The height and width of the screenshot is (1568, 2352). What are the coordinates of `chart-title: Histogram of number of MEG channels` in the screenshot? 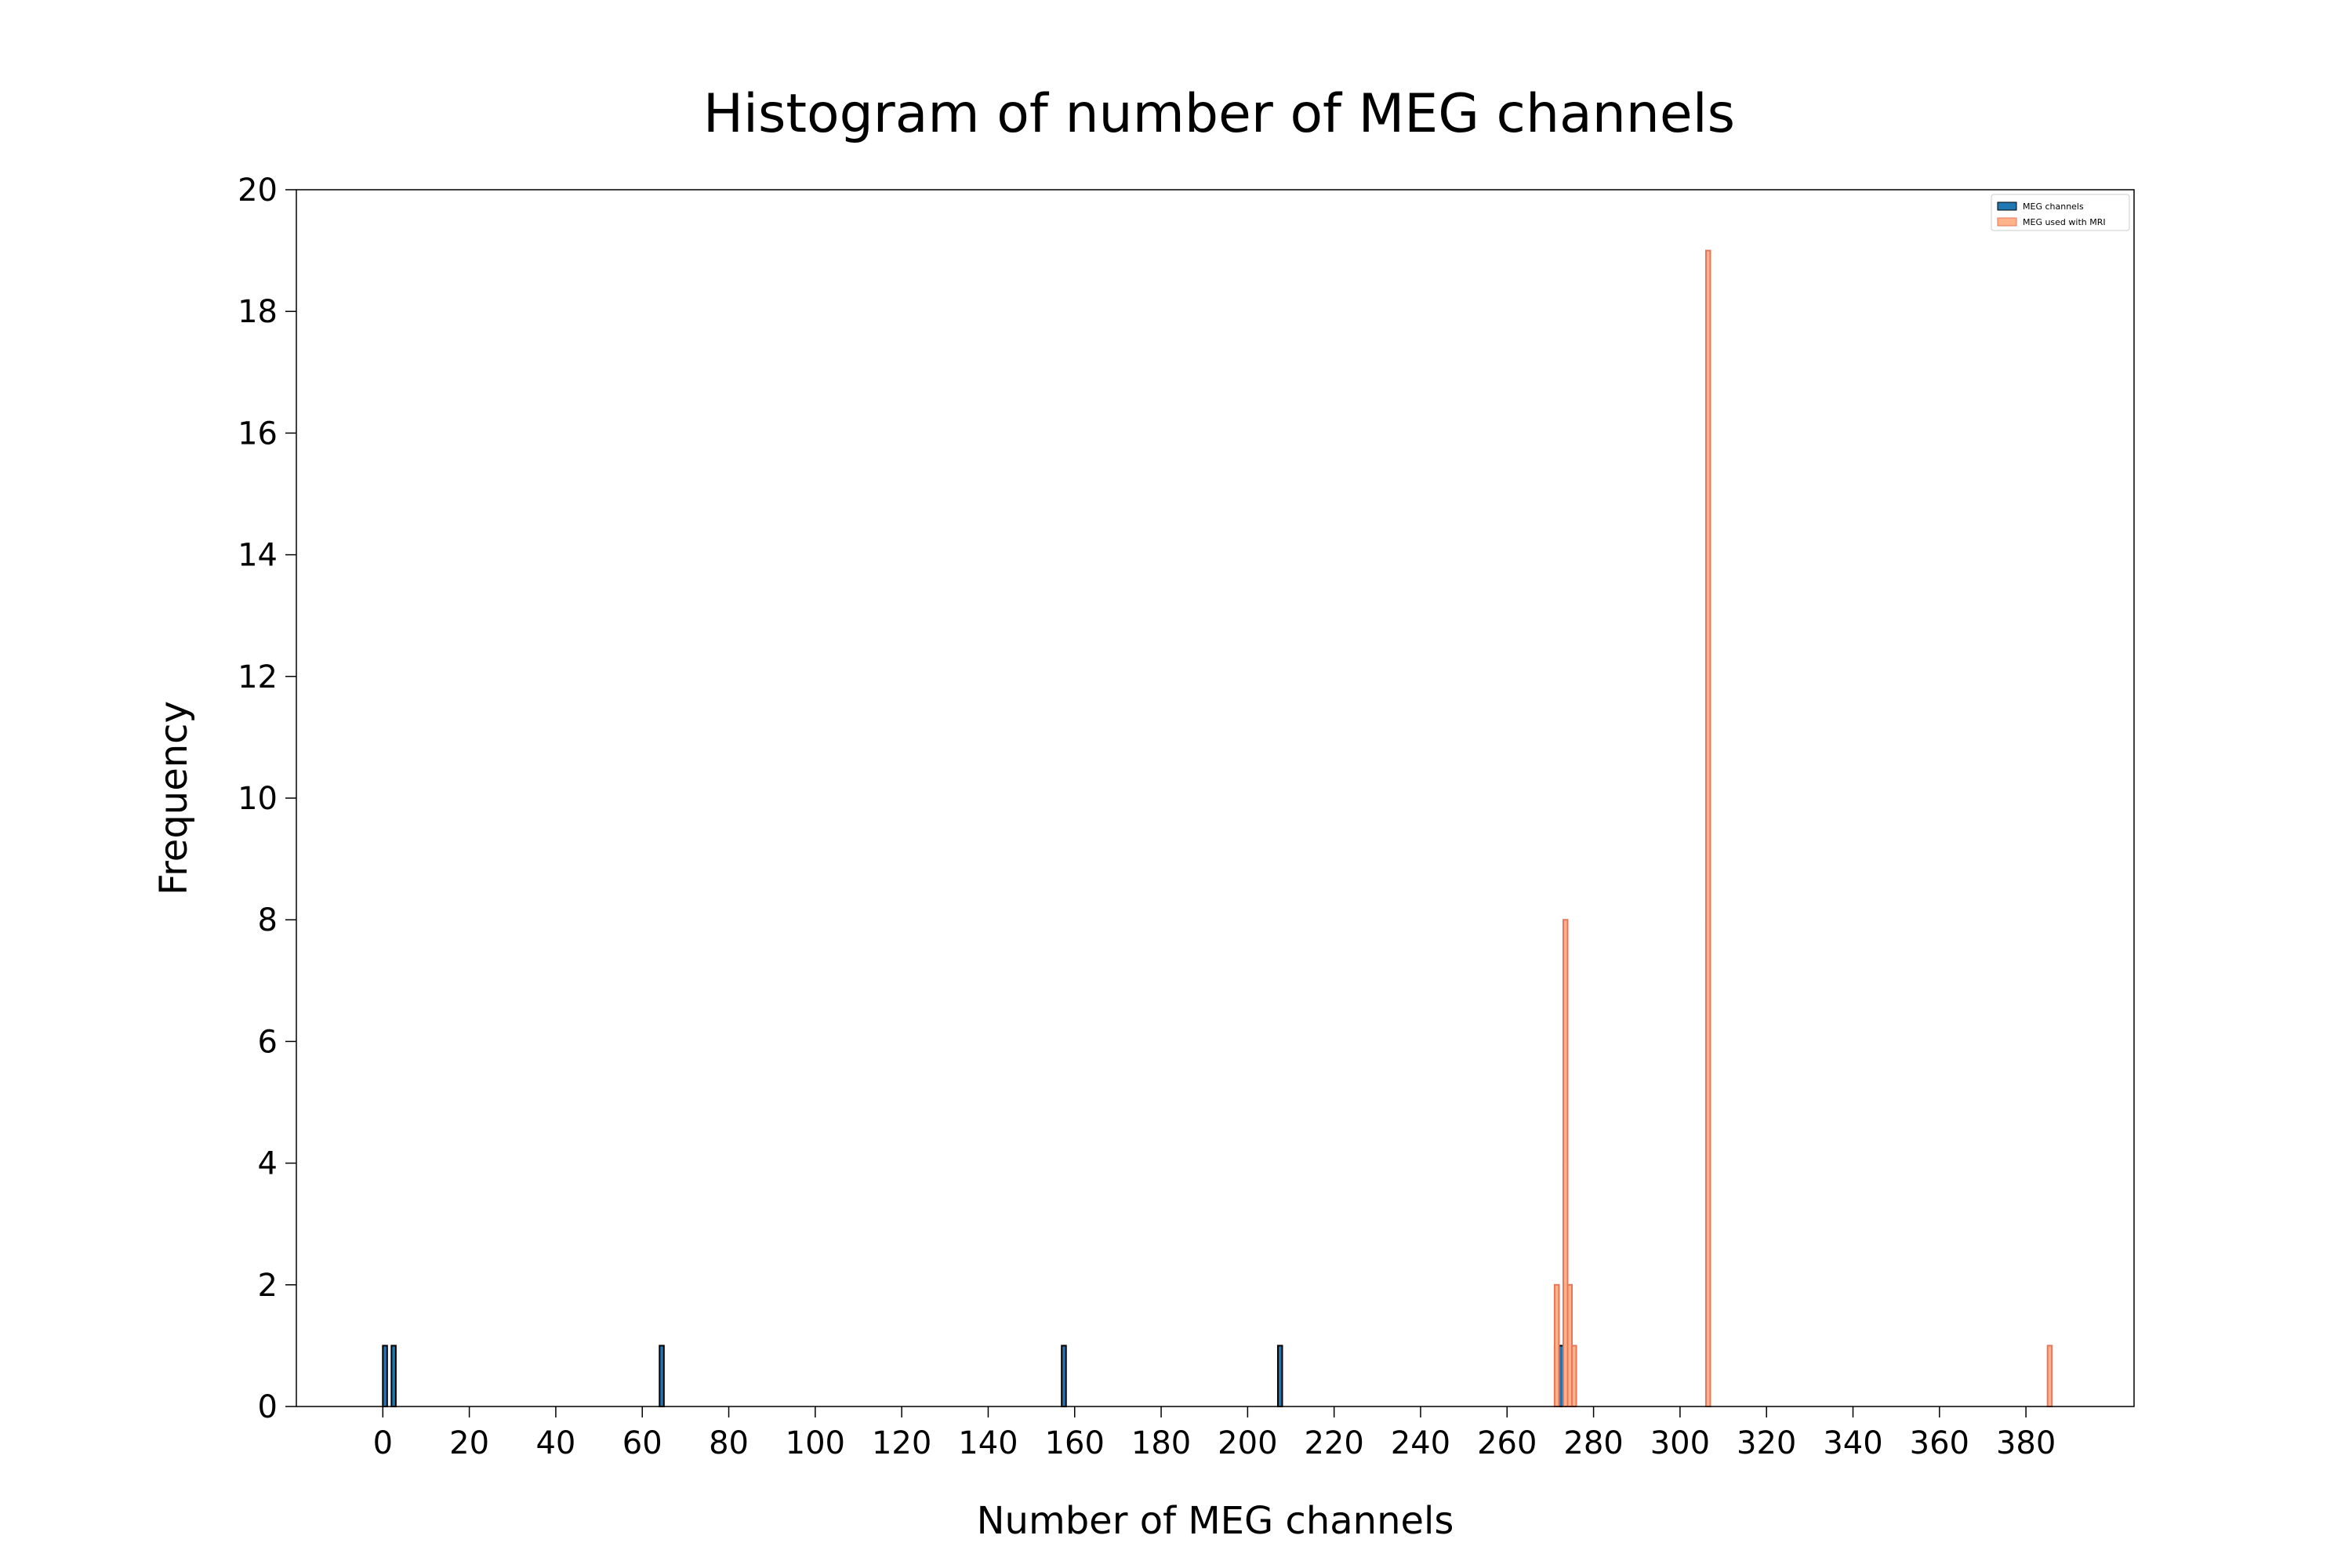 It's located at (1219, 114).